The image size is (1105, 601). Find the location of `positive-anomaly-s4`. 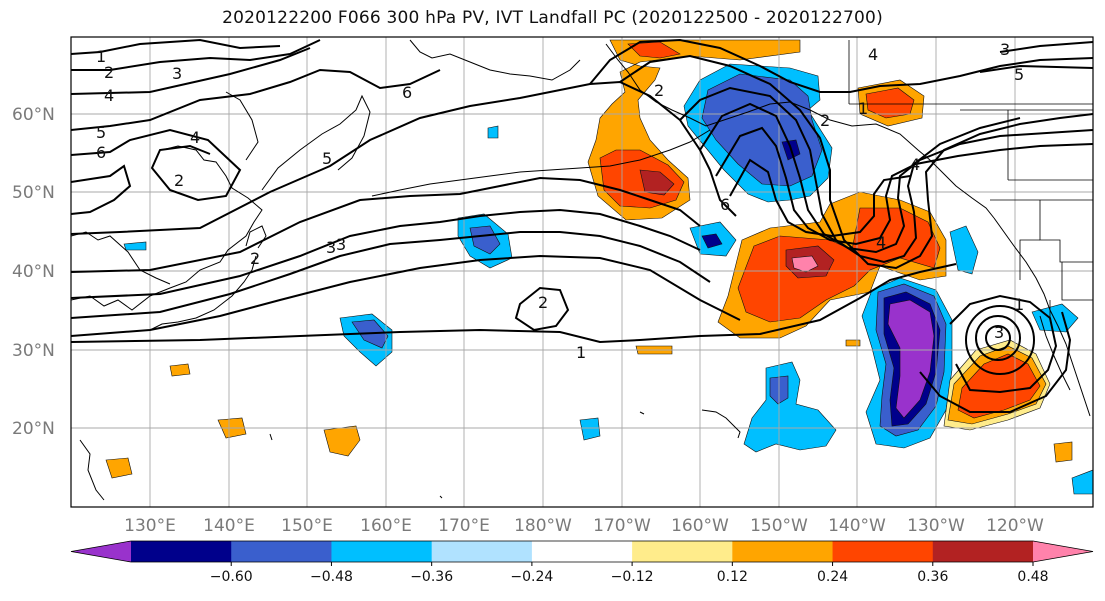

positive-anomaly-s4 is located at coordinates (180, 370).